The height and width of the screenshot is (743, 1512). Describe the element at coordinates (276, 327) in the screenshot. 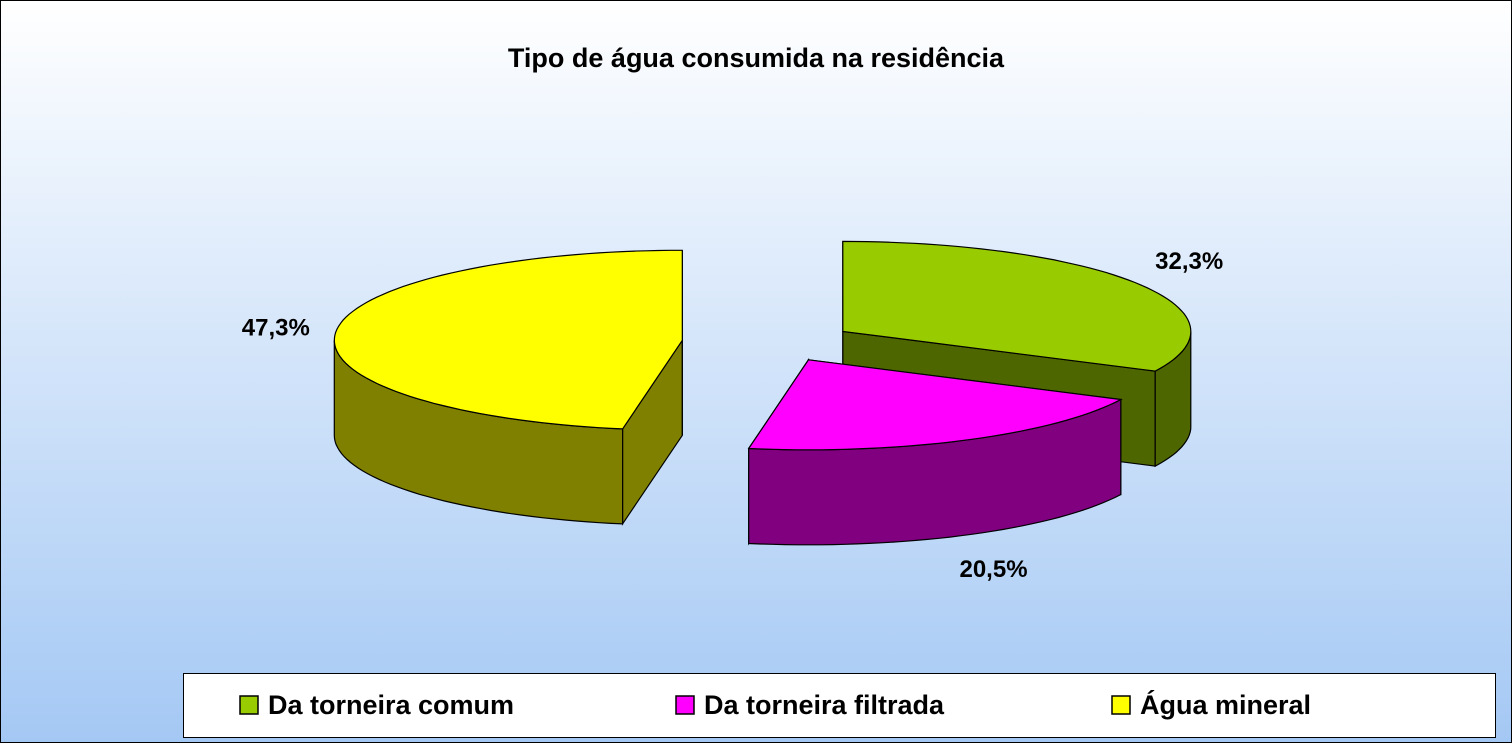

I see `data-label: 47,3%` at that location.